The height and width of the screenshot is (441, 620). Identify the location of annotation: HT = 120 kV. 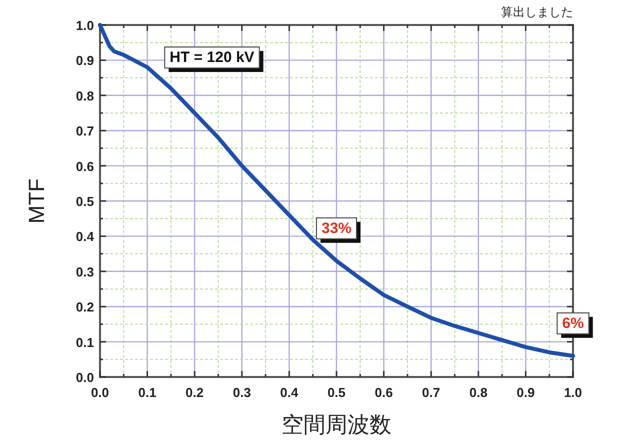
(212, 57).